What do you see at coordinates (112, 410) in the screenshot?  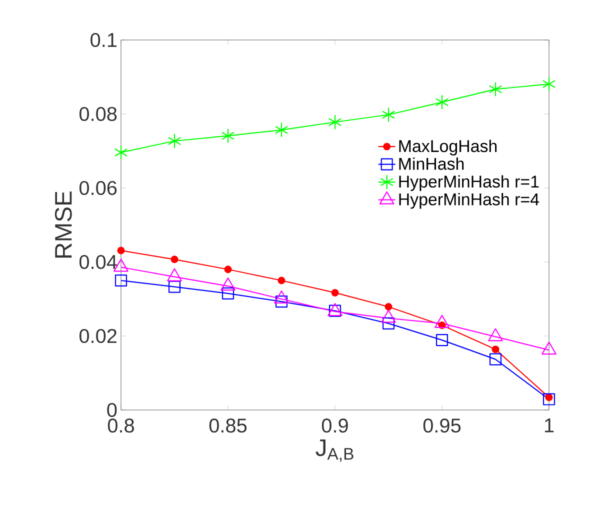 I see `y-tick-label: 0` at bounding box center [112, 410].